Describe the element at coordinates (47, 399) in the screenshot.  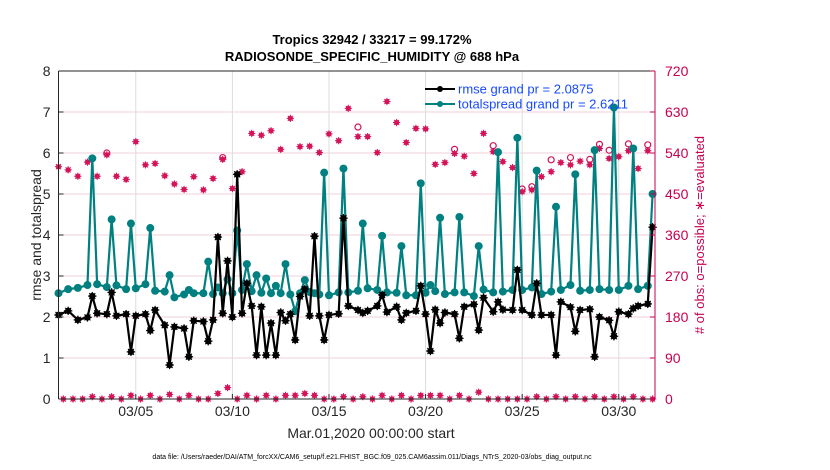
I see `y-tick-label: 0` at that location.